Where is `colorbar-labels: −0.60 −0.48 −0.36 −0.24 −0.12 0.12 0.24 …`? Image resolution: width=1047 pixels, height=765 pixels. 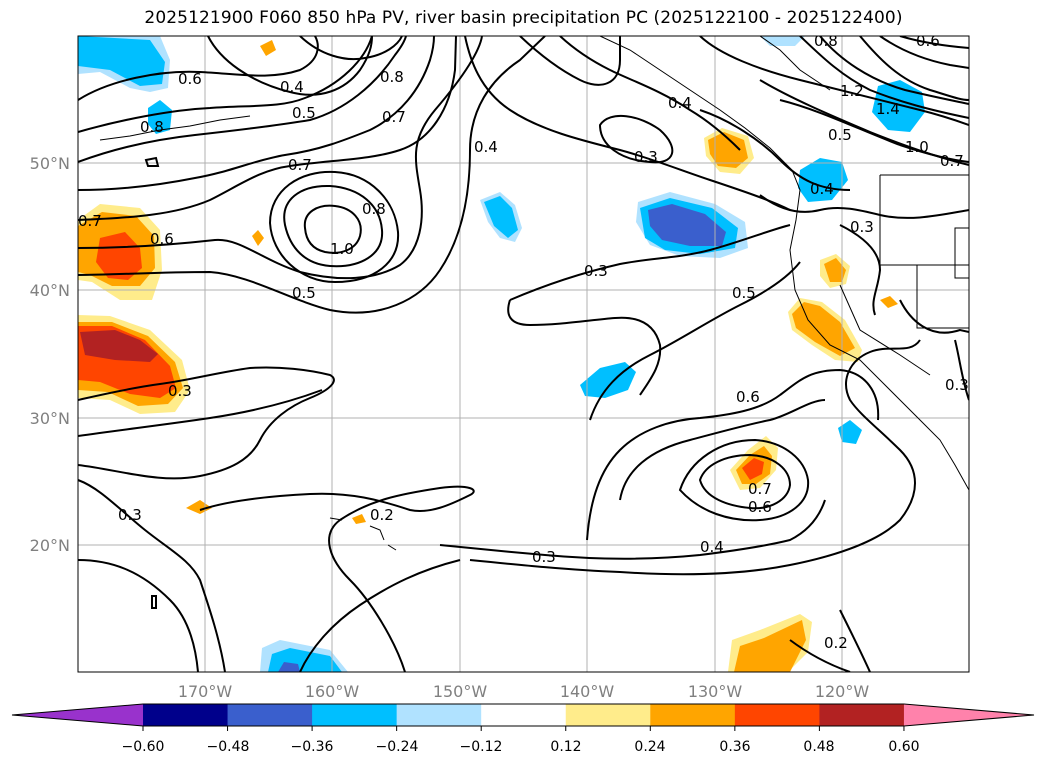 colorbar-labels: −0.60 −0.48 −0.36 −0.24 −0.12 0.12 0.24 … is located at coordinates (521, 747).